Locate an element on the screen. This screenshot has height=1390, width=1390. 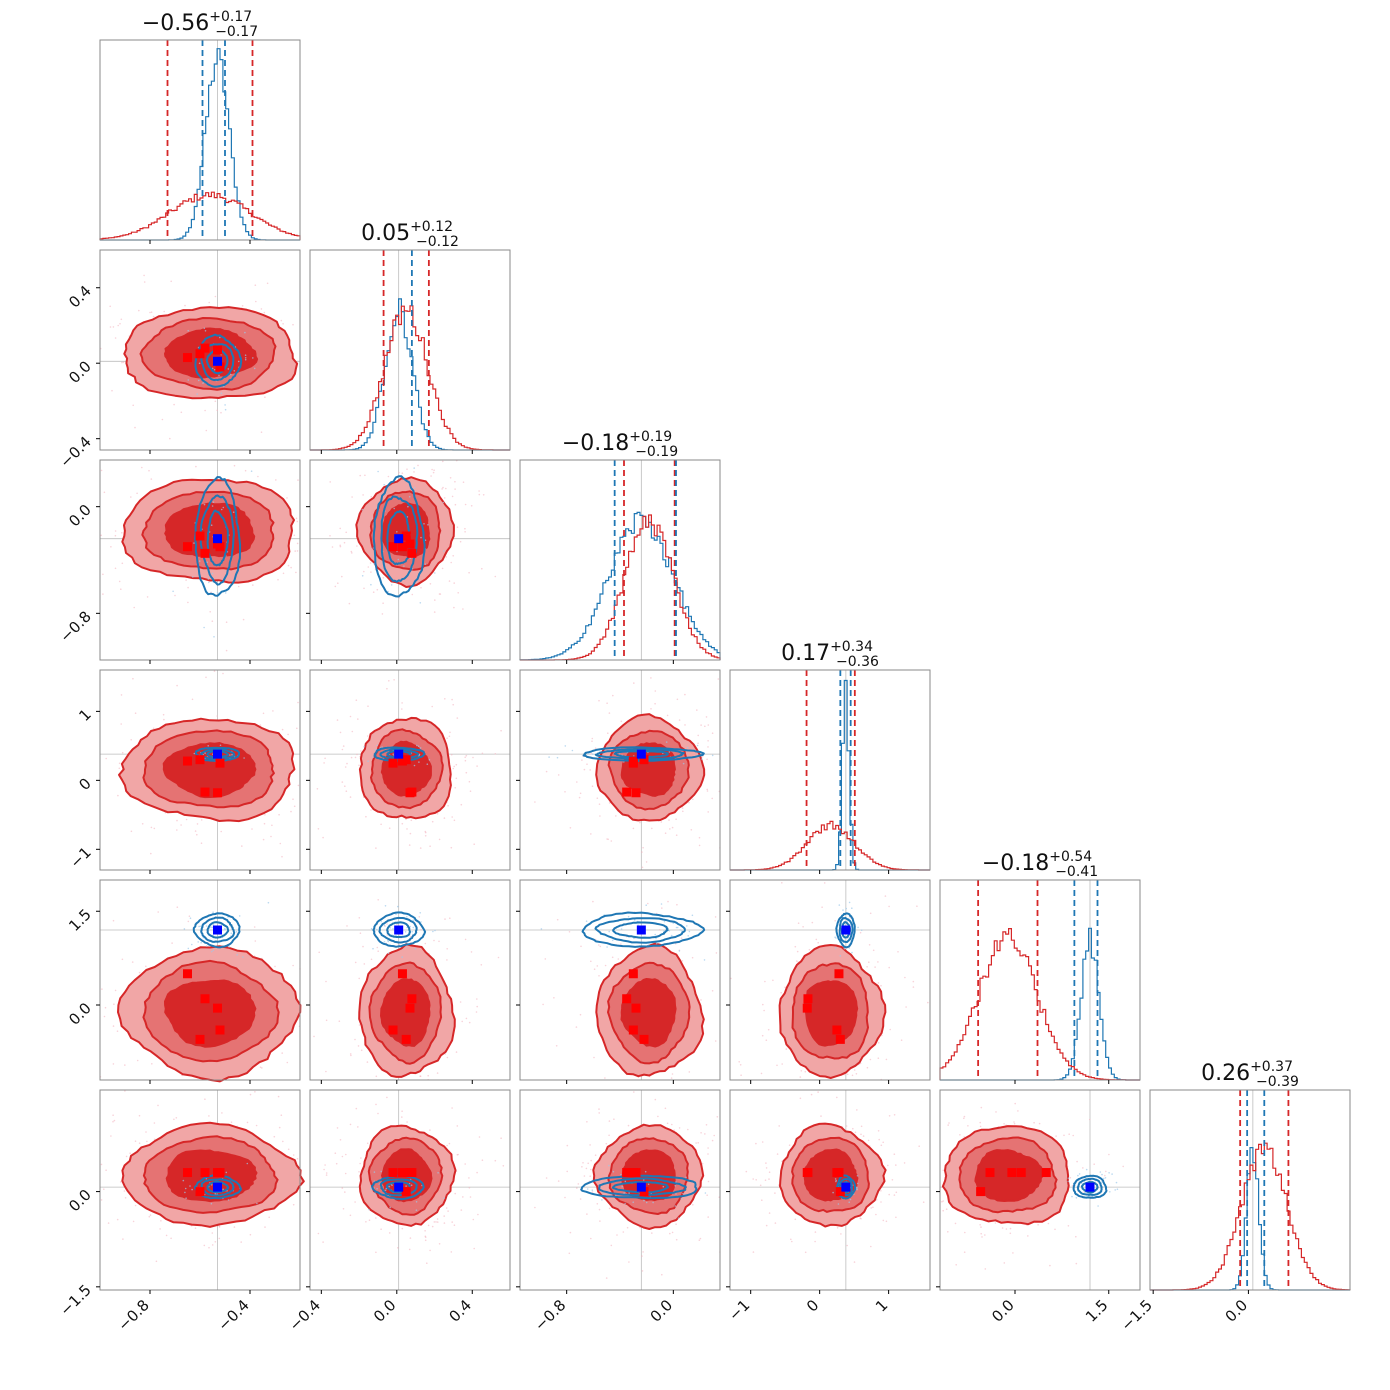
blue-marker is located at coordinates (846, 930).